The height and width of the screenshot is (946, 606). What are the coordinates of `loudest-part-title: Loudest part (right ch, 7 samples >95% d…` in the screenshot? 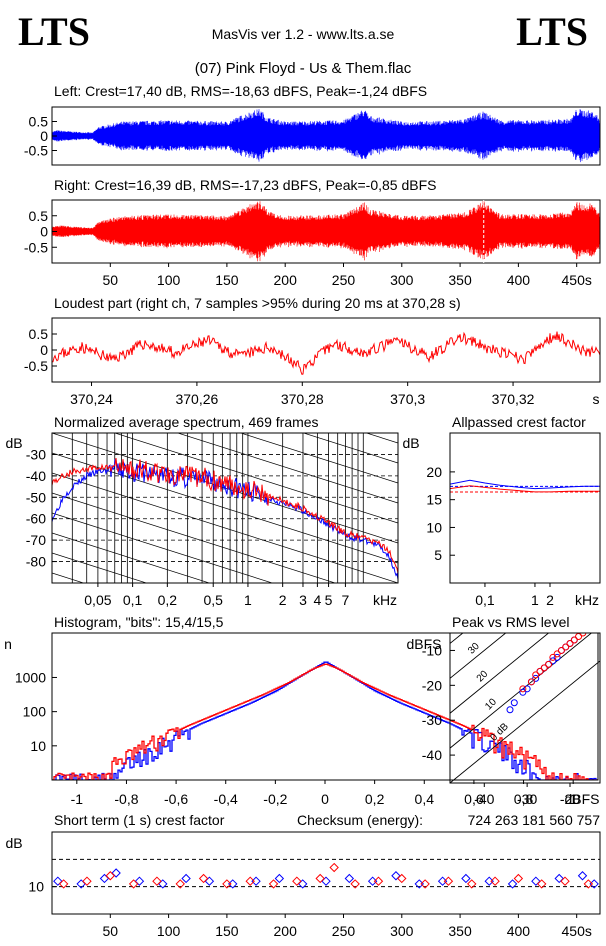 It's located at (257, 303).